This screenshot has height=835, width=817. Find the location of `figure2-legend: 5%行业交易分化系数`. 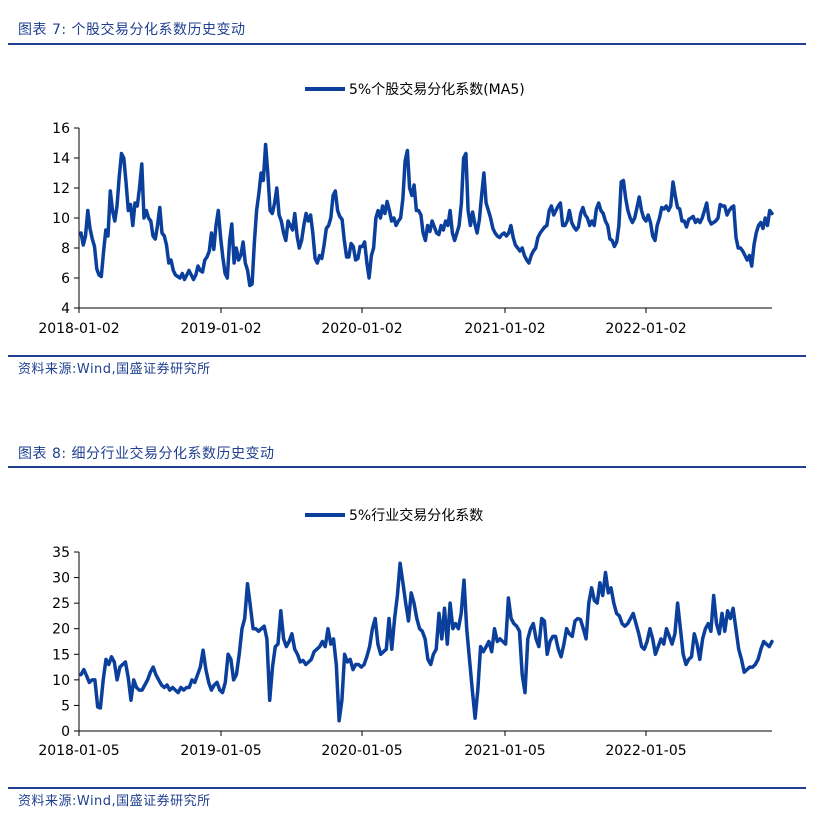

figure2-legend: 5%行业交易分化系数 is located at coordinates (394, 515).